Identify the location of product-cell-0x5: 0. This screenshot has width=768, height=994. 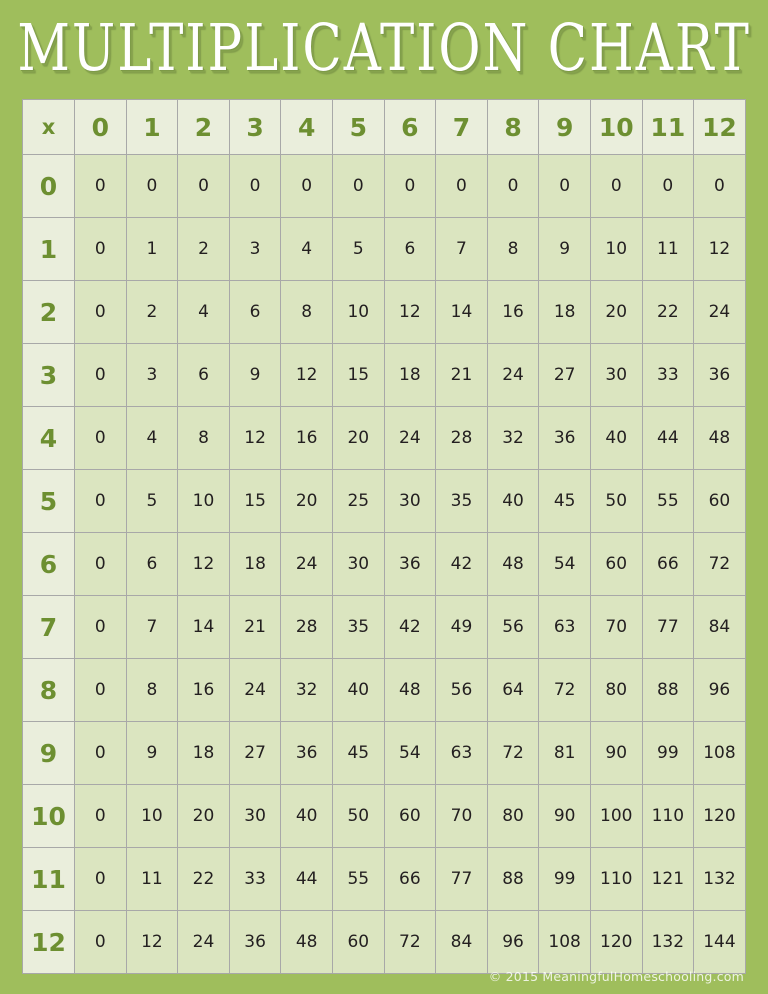
(358, 186).